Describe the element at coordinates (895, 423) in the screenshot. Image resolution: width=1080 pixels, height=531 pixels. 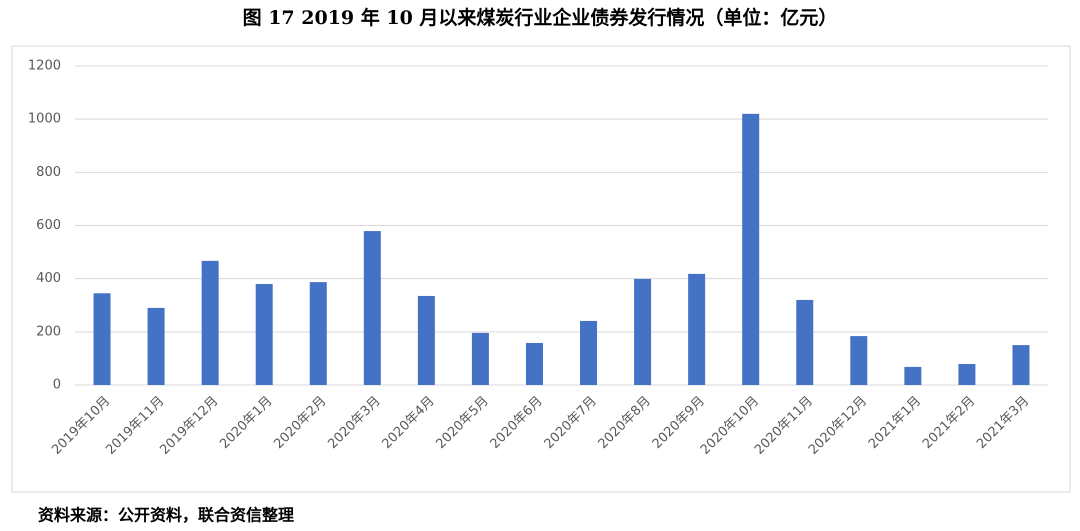
I see `x-tick-label: 2021年1月` at that location.